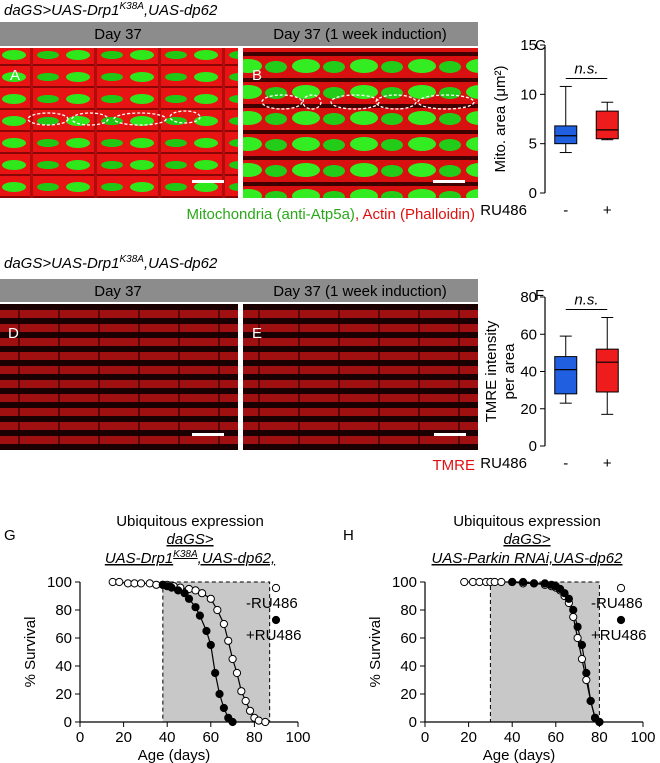 Image resolution: width=660 pixels, height=763 pixels. Describe the element at coordinates (509, 371) in the screenshot. I see `y-axis-label: per area` at that location.